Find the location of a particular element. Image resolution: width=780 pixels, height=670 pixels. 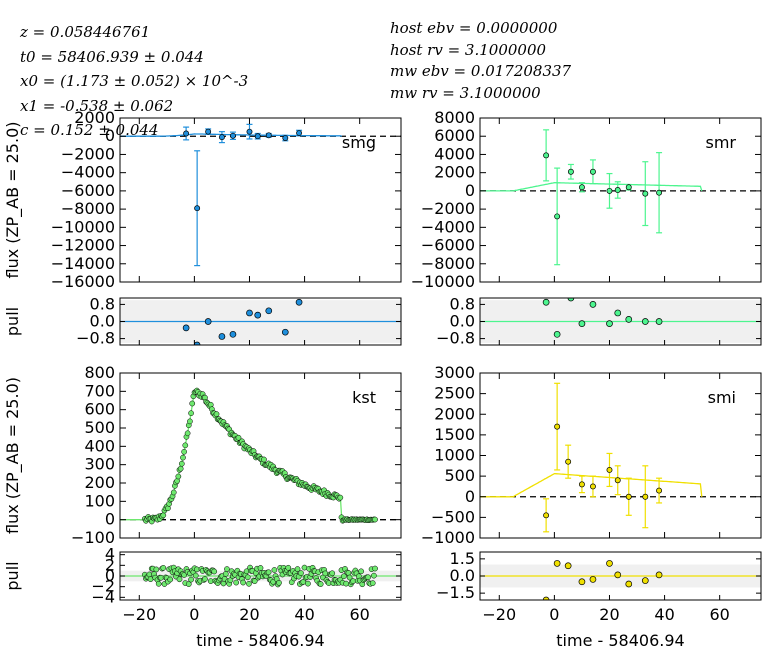

param-z: z = 0.058446761 is located at coordinates (85, 32).